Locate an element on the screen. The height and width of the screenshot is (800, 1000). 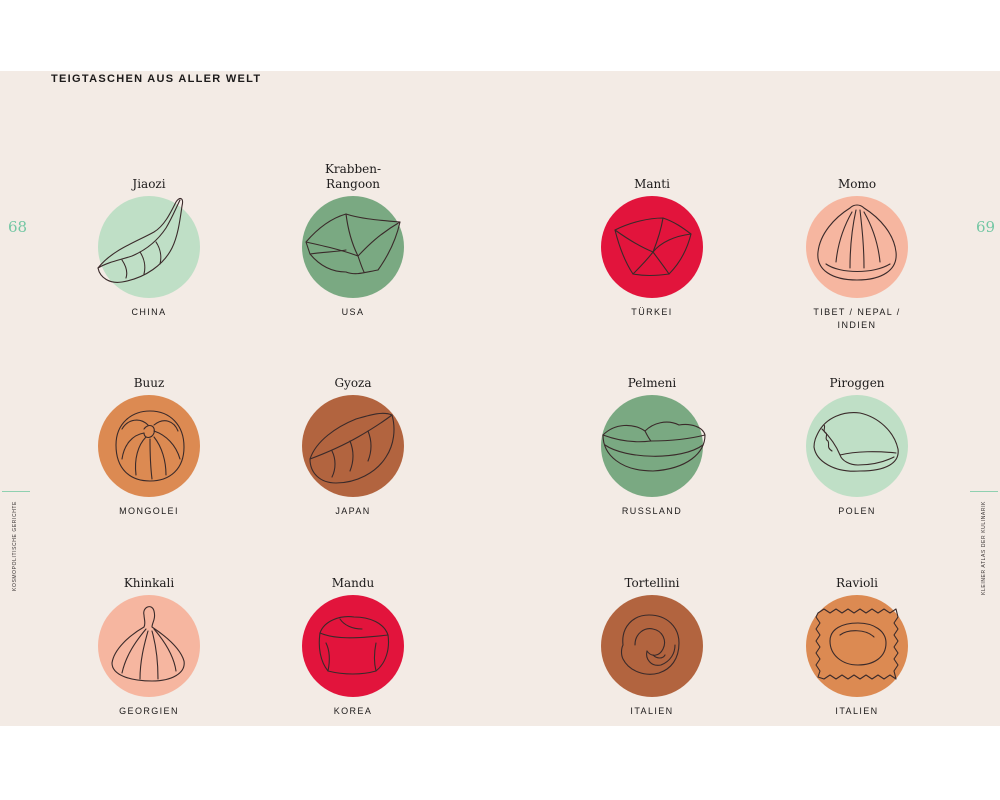
side-label-right: KLEINER ATLAS DER KULINARIK is located at coordinates (984, 548).